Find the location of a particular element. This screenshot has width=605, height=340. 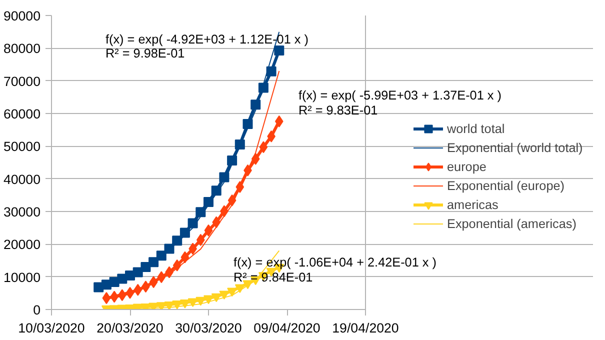

legend-label: europe is located at coordinates (466, 167).